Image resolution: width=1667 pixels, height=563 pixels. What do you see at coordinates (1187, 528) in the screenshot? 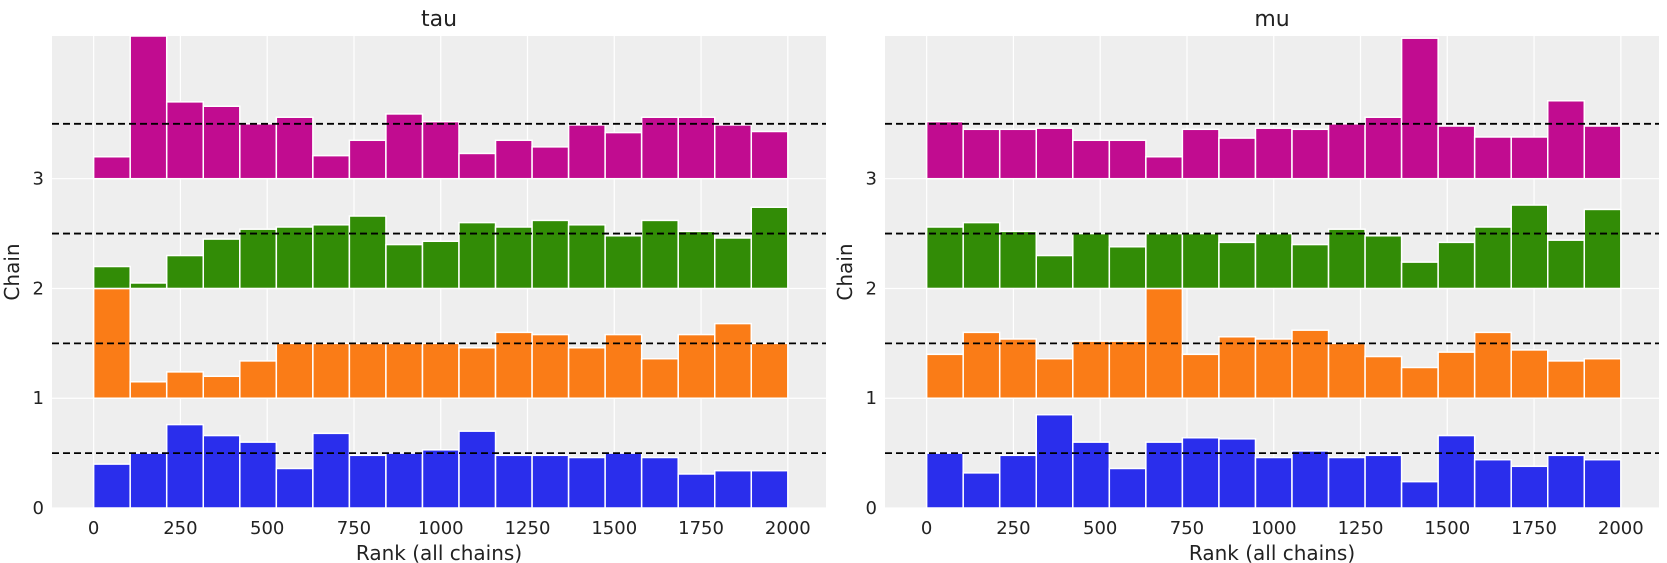
I see `x-tick-label: 750` at bounding box center [1187, 528].